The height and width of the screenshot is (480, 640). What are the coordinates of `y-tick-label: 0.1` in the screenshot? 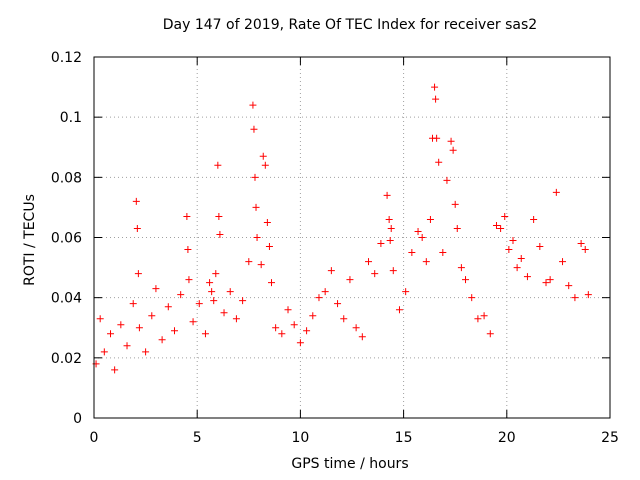 It's located at (71, 118).